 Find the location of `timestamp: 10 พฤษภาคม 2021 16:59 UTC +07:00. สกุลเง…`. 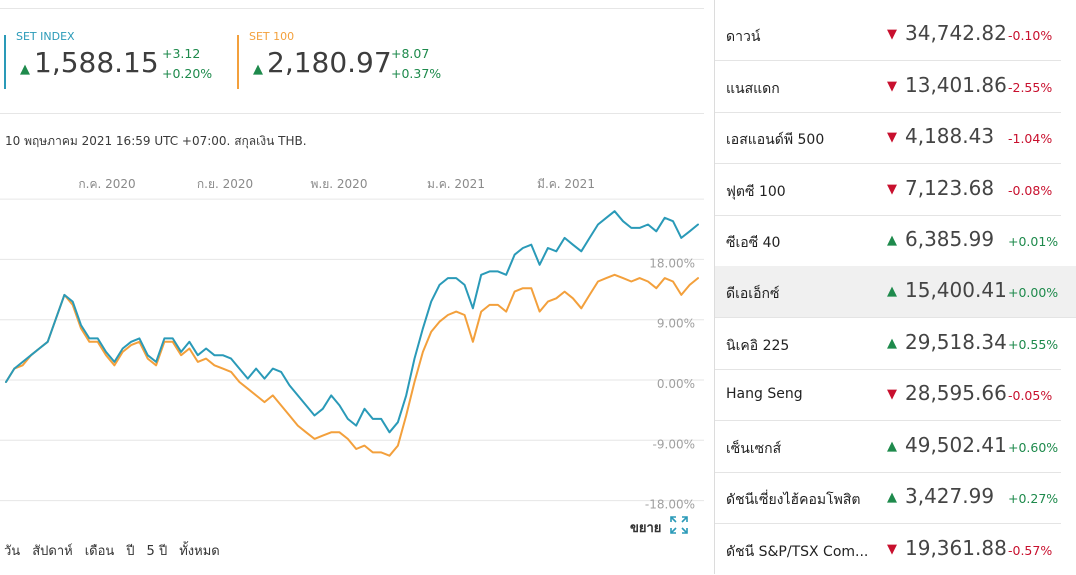

timestamp: 10 พฤษภาคม 2021 16:59 UTC +07:00. สกุลเง… is located at coordinates (156, 141).